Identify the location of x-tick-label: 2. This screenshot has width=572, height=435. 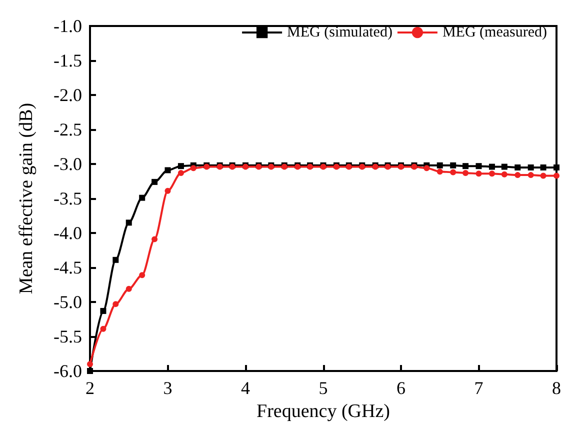
(90, 388).